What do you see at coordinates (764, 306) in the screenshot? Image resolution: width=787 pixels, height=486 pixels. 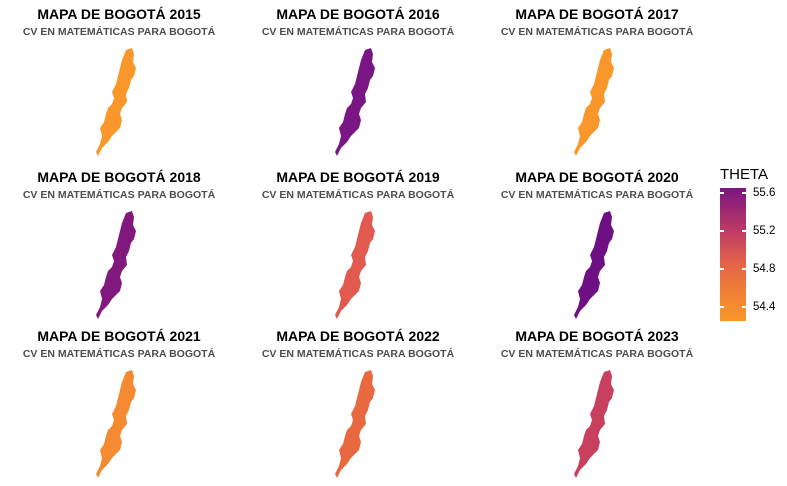 I see `legend-tick-label: 54.4` at bounding box center [764, 306].